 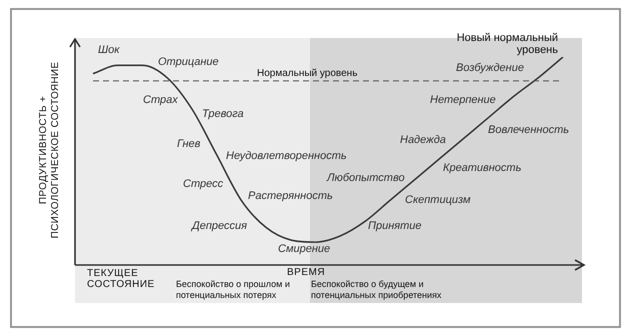 What do you see at coordinates (395, 226) in the screenshot?
I see `annotation: Принятие` at bounding box center [395, 226].